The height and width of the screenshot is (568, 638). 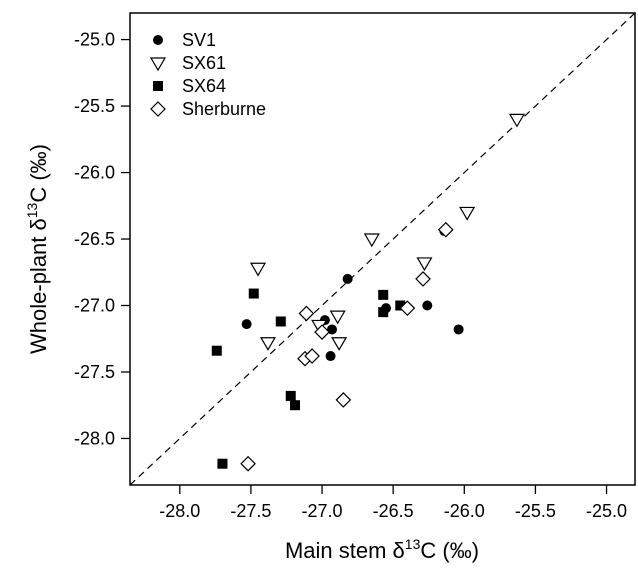 I want to click on x-tick-label: -25.5, so click(x=535, y=511).